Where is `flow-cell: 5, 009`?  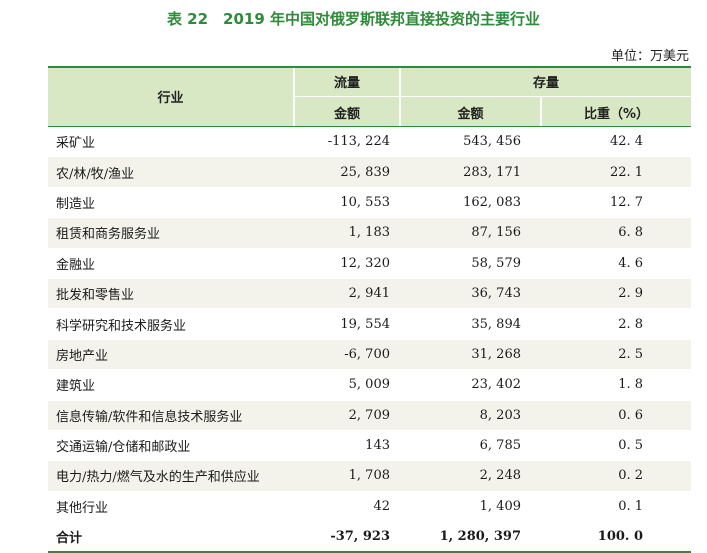
flow-cell: 5, 009 is located at coordinates (347, 385).